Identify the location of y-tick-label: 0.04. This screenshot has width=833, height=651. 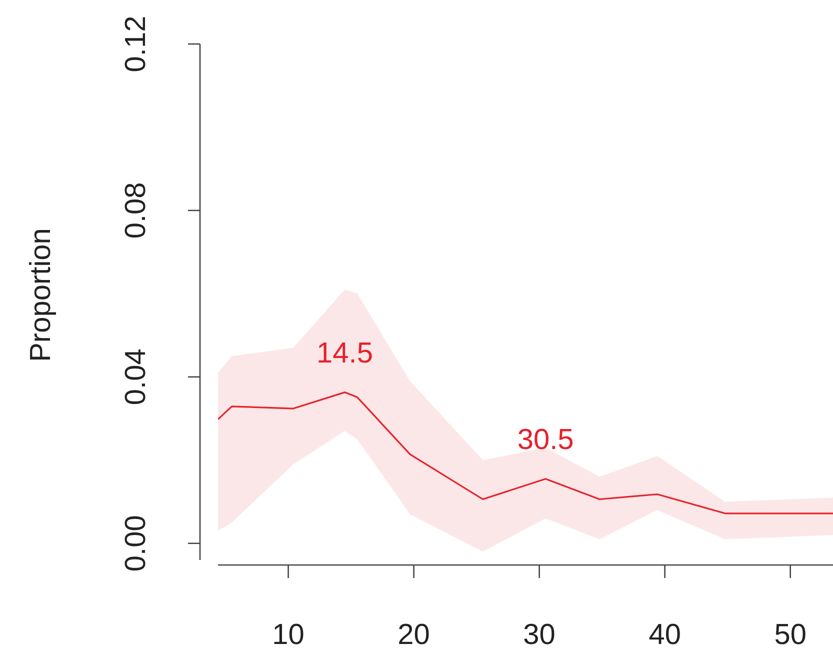
(136, 377).